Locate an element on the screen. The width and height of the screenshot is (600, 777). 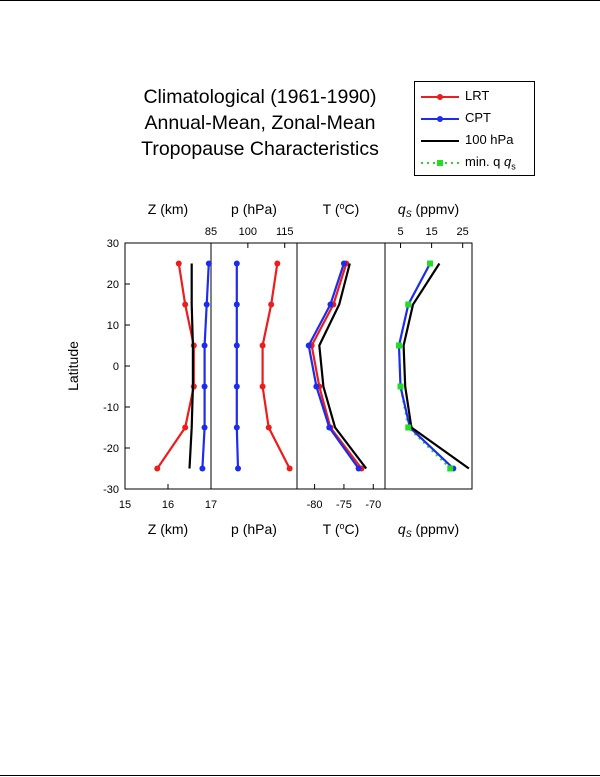
legend-label-min-qs-text: min. q is located at coordinates (483, 161).